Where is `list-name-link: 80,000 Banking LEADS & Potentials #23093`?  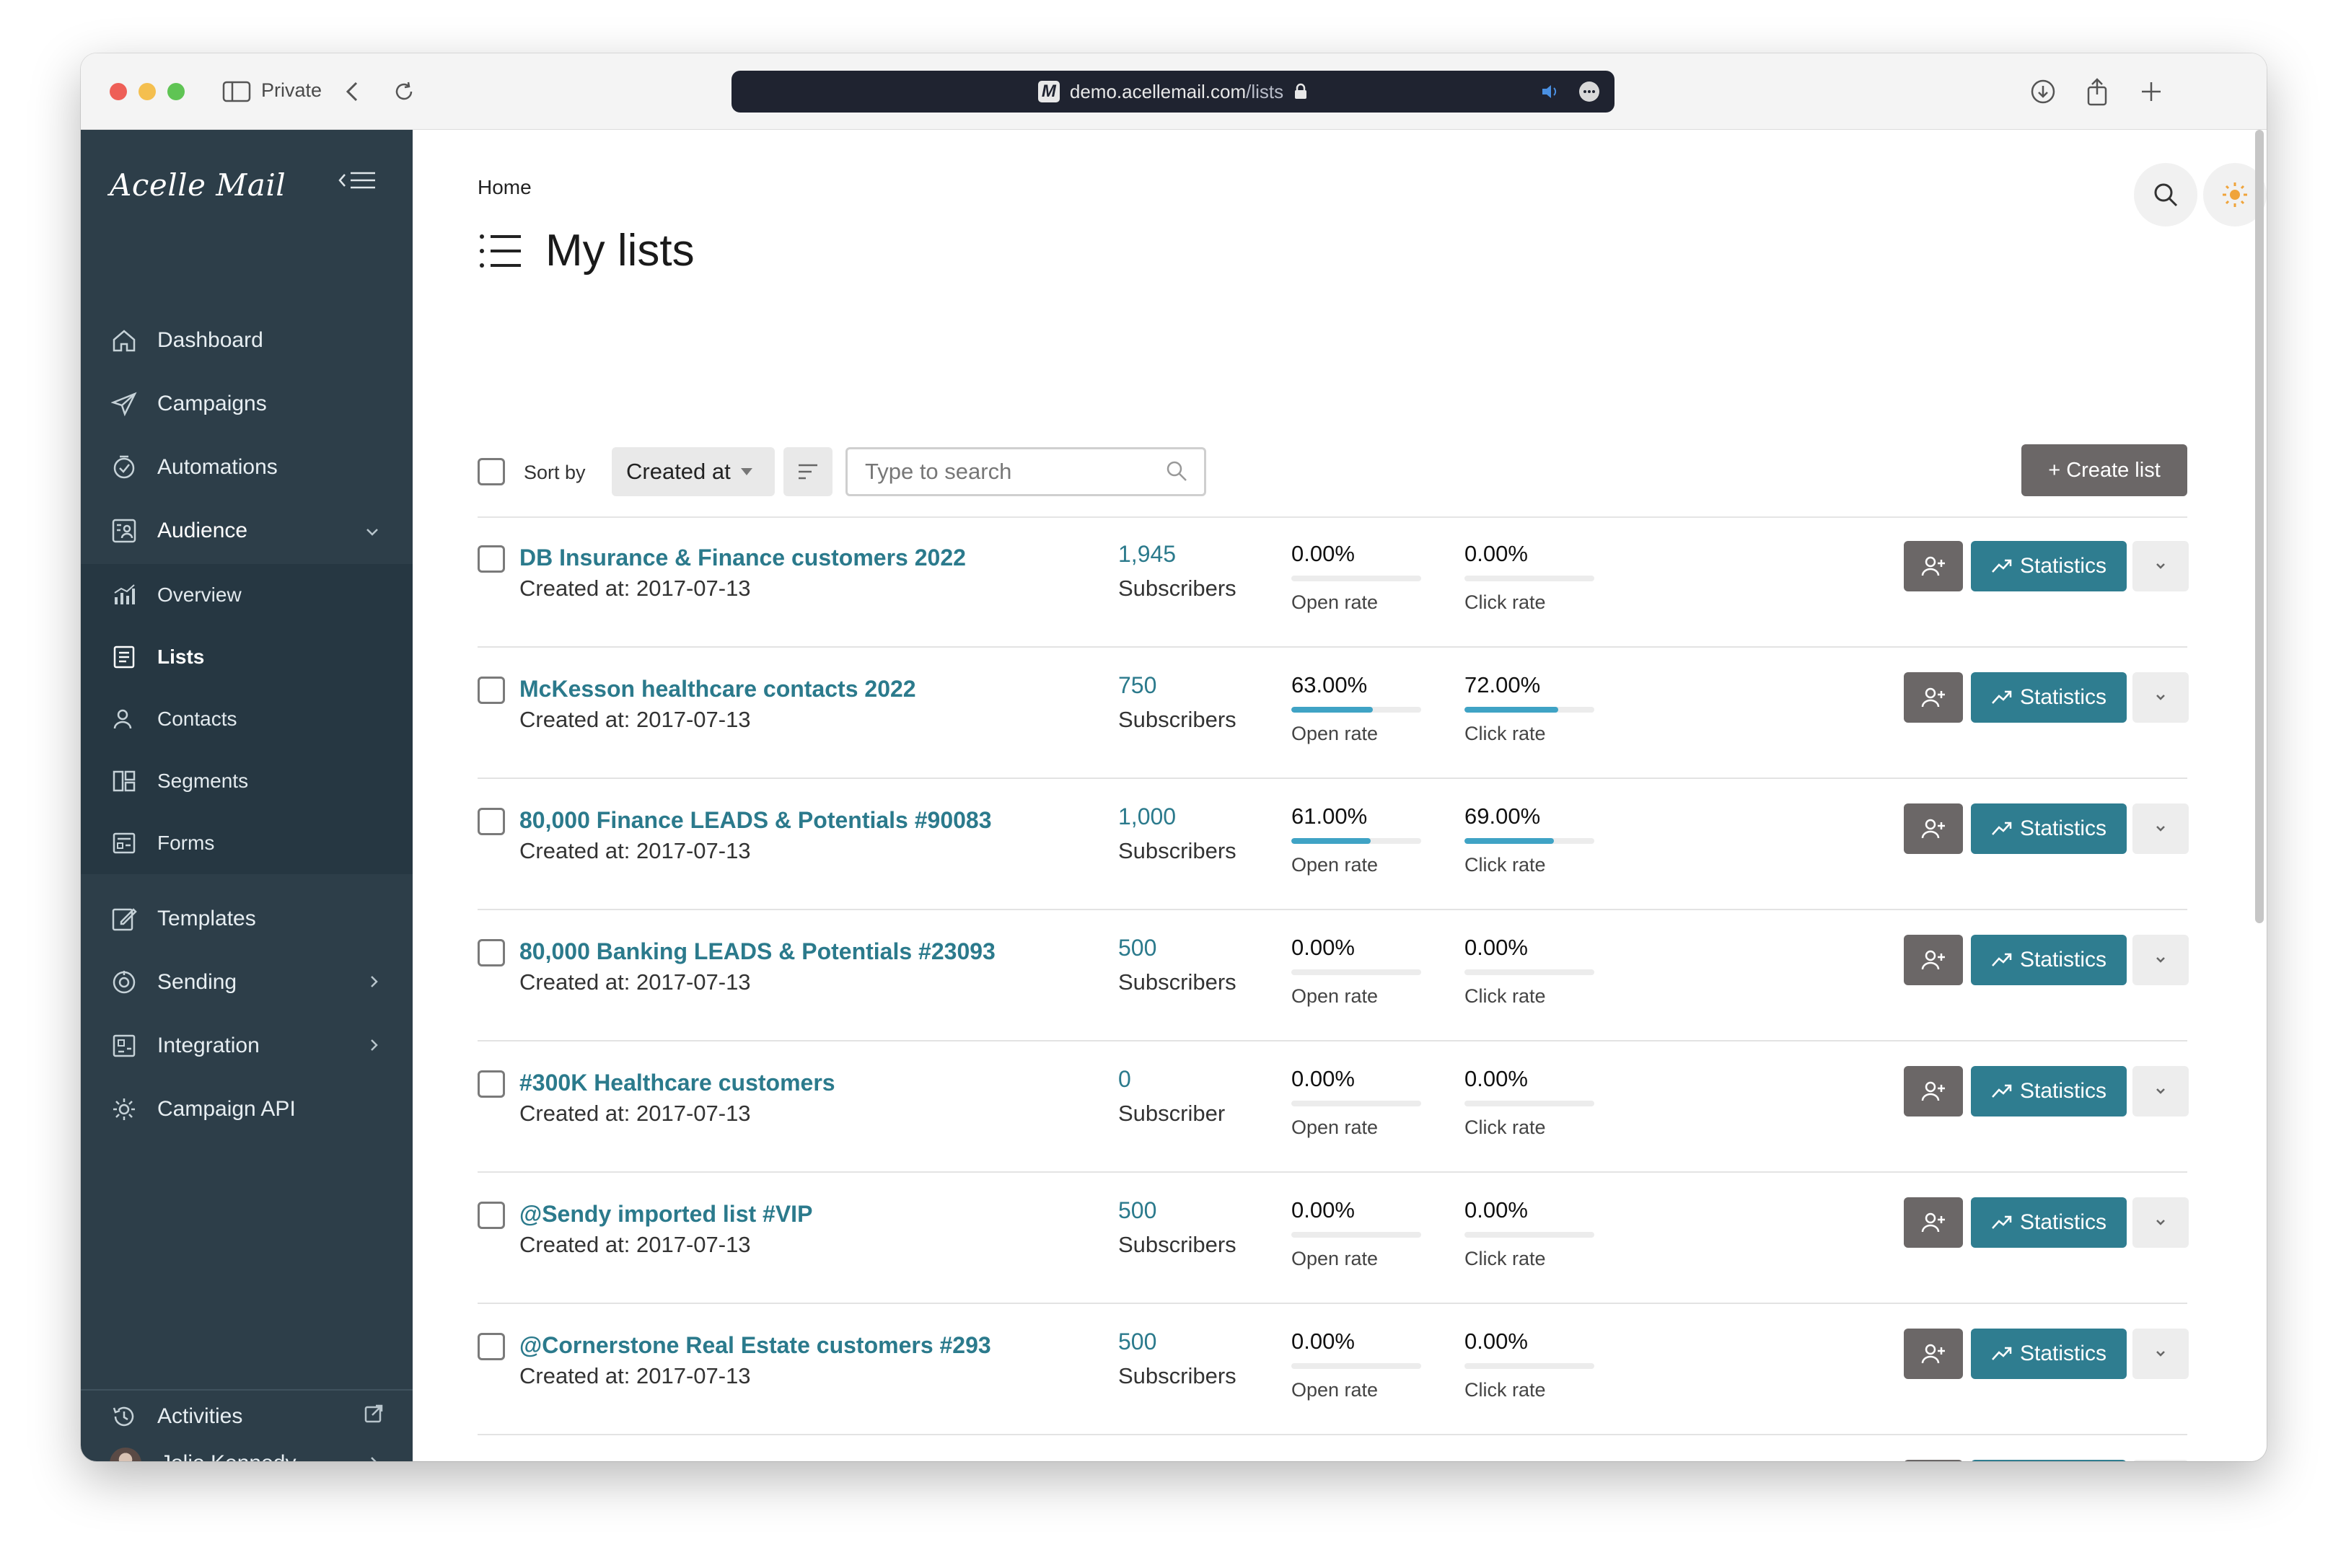
list-name-link: 80,000 Banking LEADS & Potentials #23093 is located at coordinates (757, 951).